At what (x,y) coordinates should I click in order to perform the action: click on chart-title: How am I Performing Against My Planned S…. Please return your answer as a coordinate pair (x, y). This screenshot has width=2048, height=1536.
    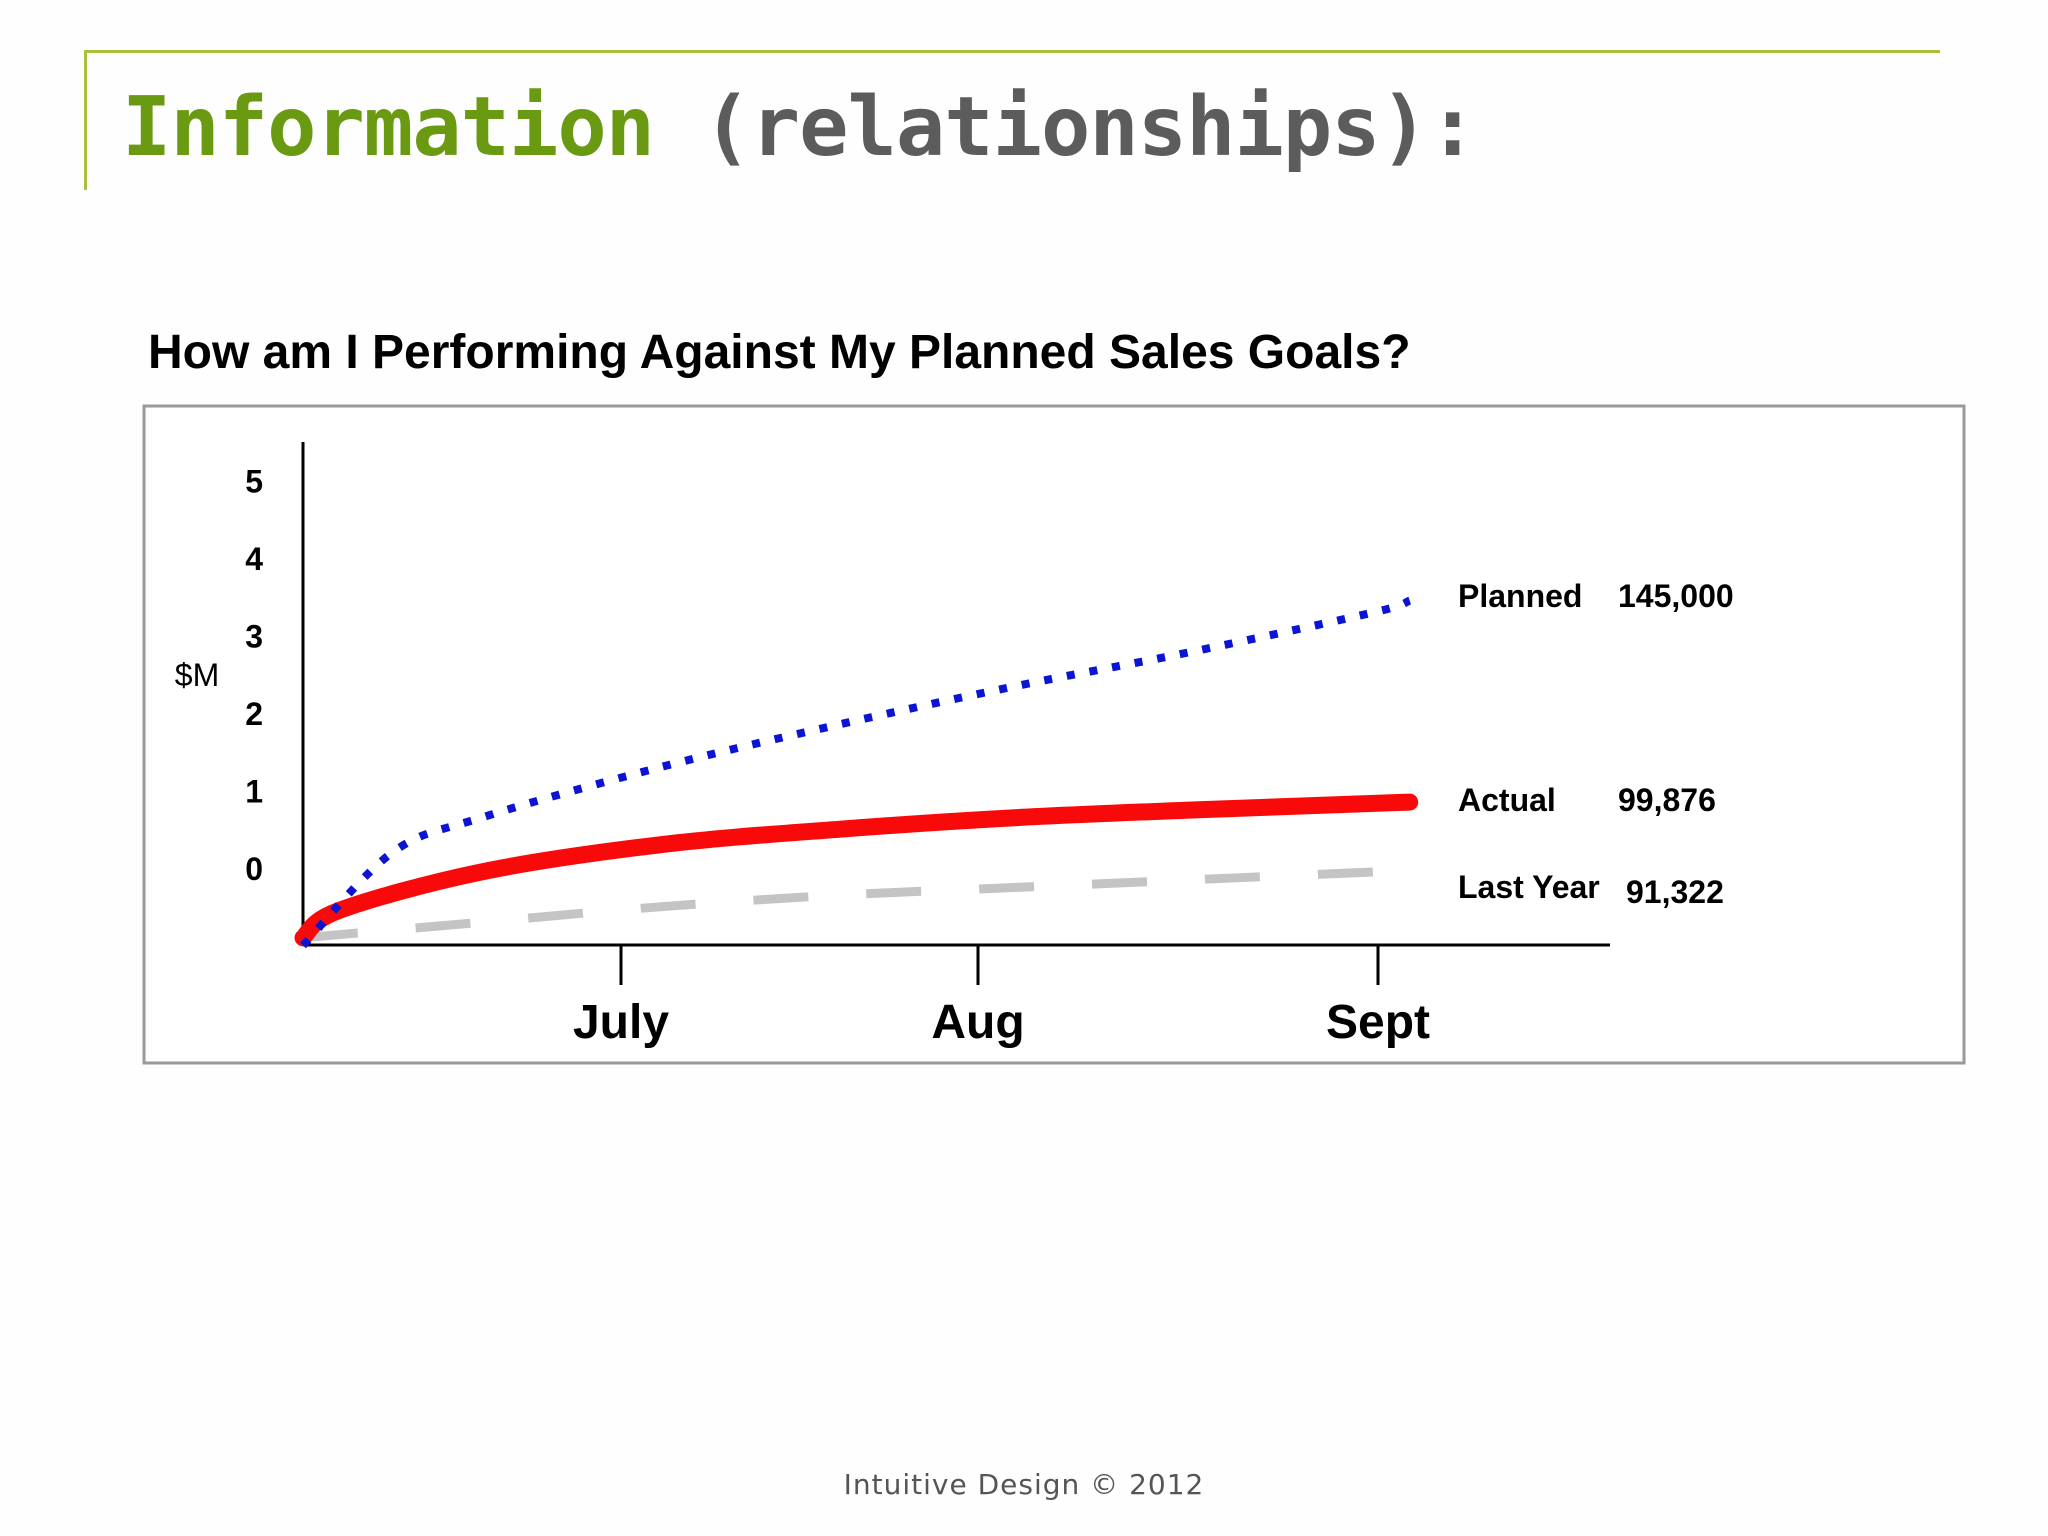
    Looking at the image, I should click on (779, 352).